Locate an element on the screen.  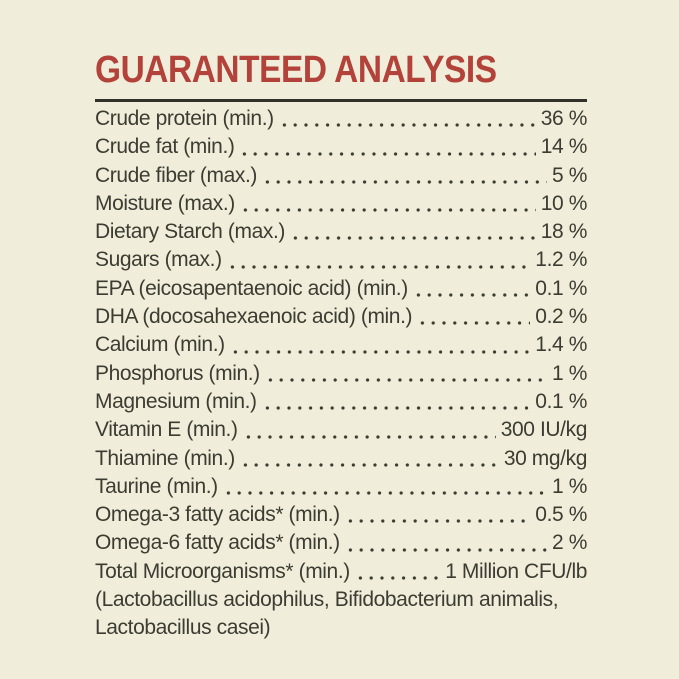
nutrient-value: 1.4 % is located at coordinates (561, 345).